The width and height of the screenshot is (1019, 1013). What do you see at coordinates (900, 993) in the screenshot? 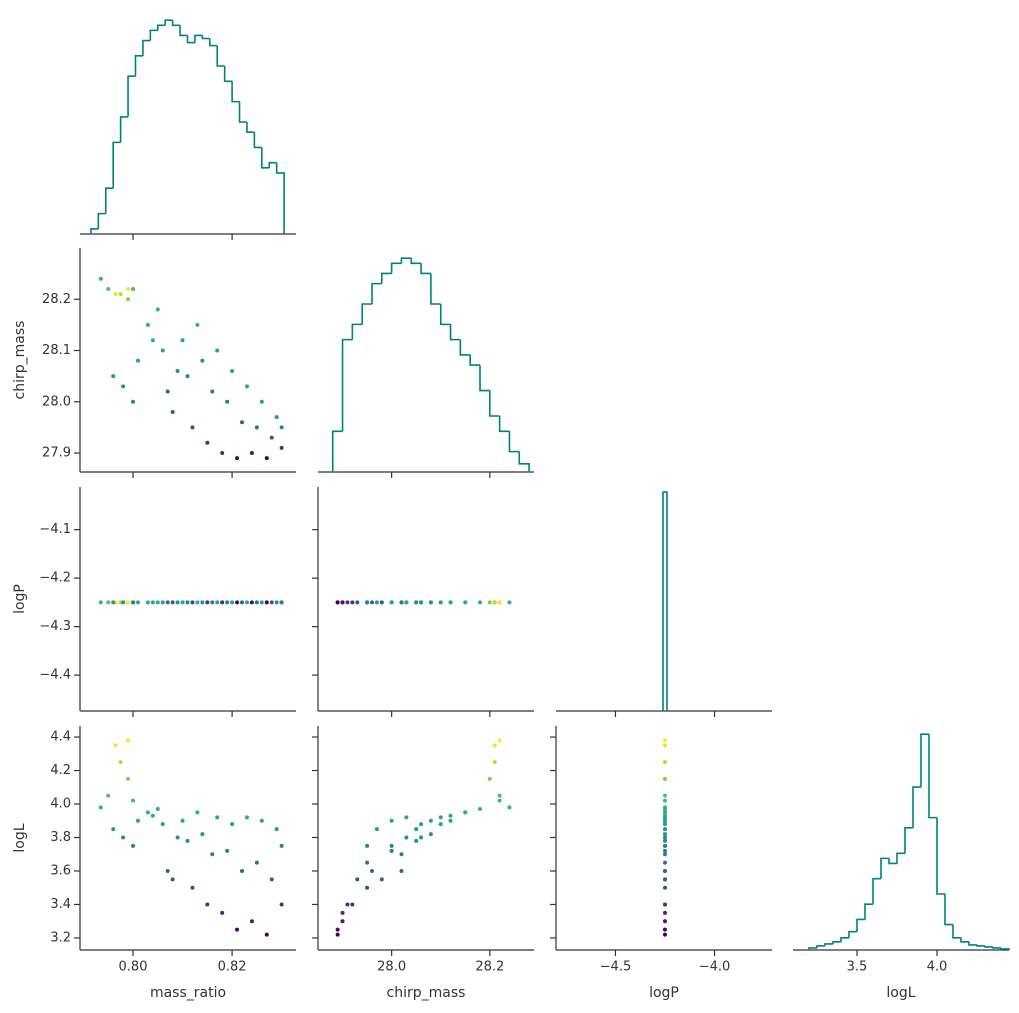
I see `x-axis-label: logL` at bounding box center [900, 993].